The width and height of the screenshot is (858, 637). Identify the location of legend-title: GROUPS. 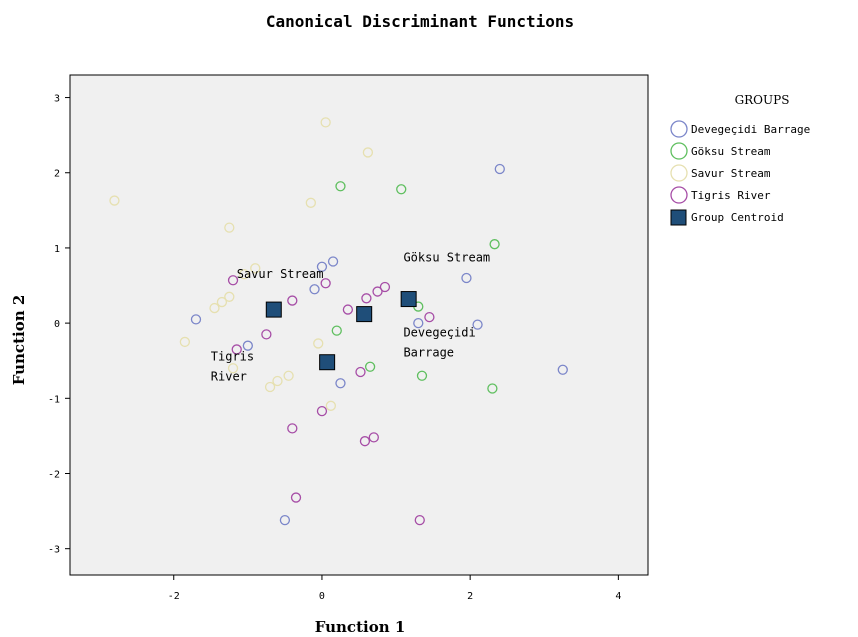
(762, 100).